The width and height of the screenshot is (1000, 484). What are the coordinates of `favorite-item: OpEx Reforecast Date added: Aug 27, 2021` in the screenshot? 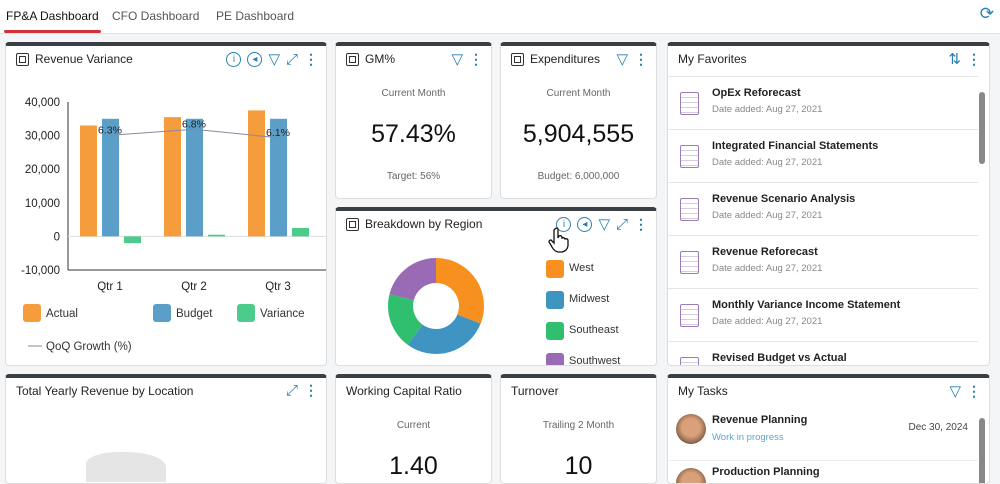 It's located at (823, 103).